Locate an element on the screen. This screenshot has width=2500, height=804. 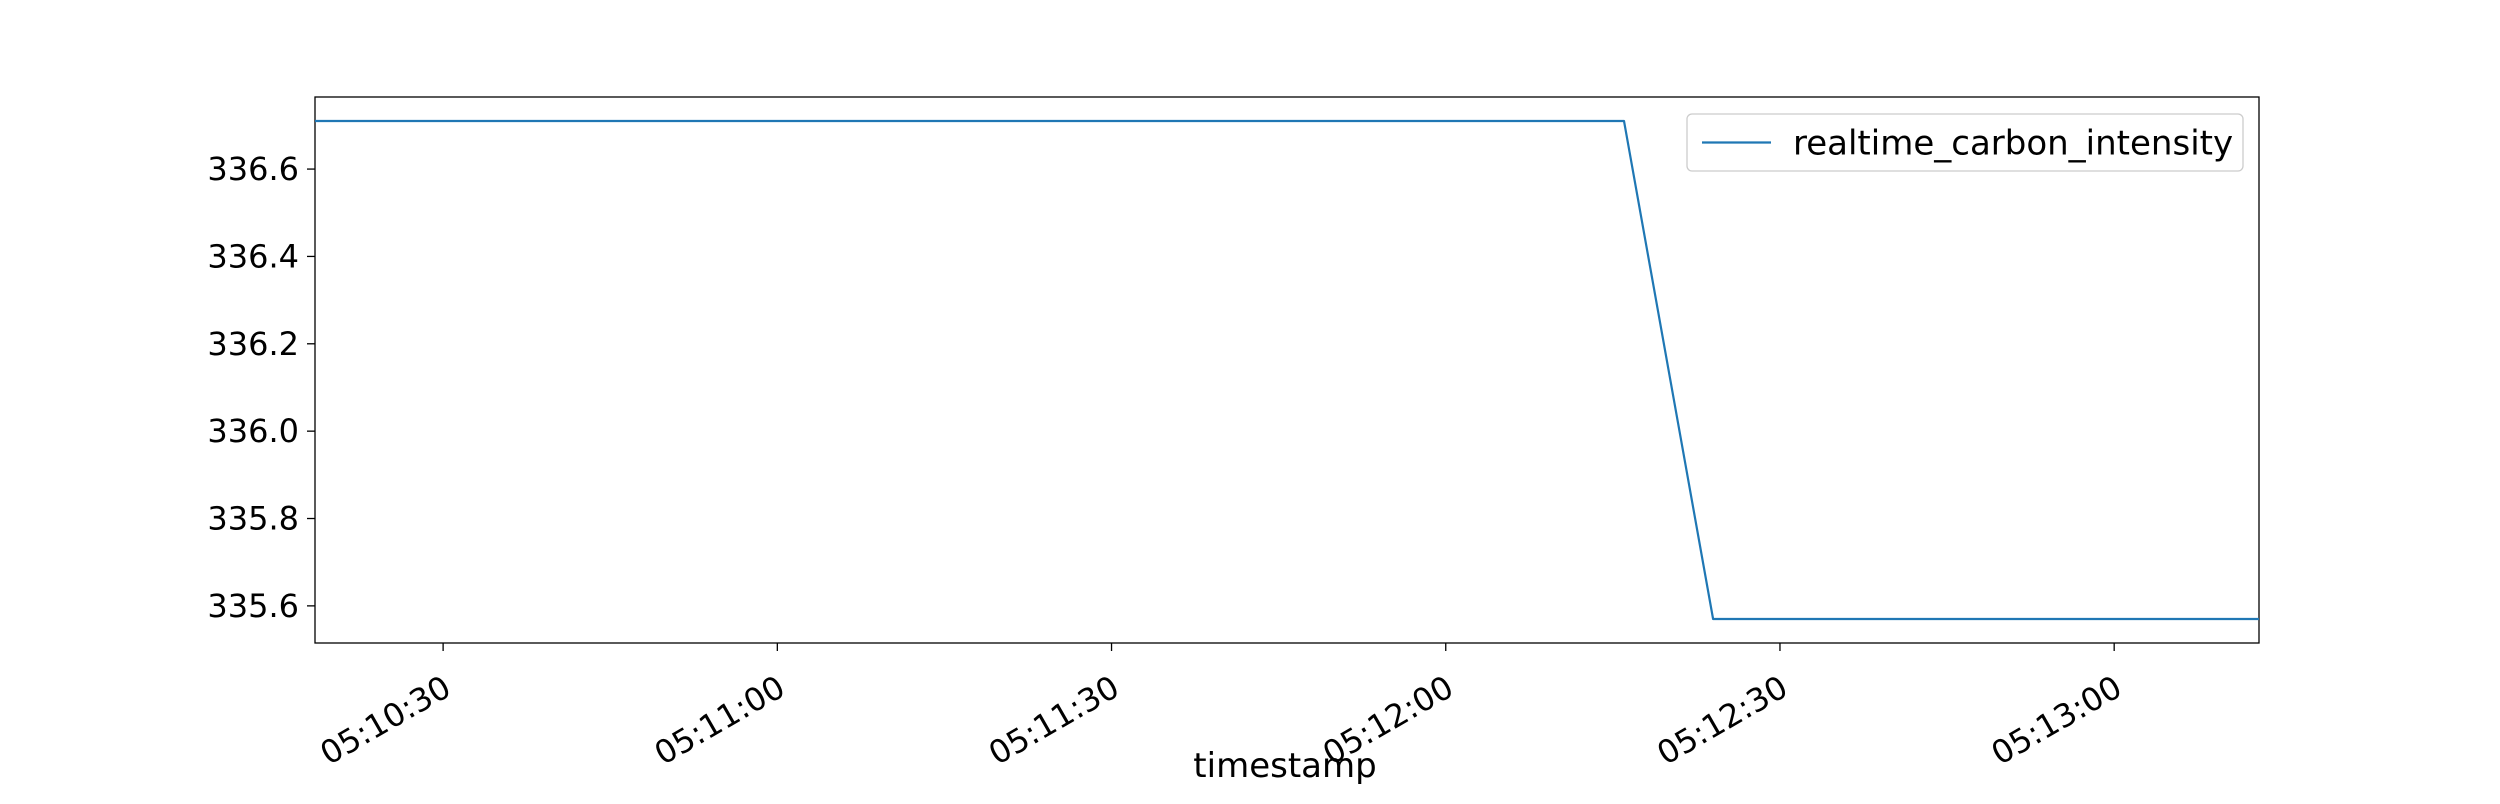
legend-box is located at coordinates (1965, 142).